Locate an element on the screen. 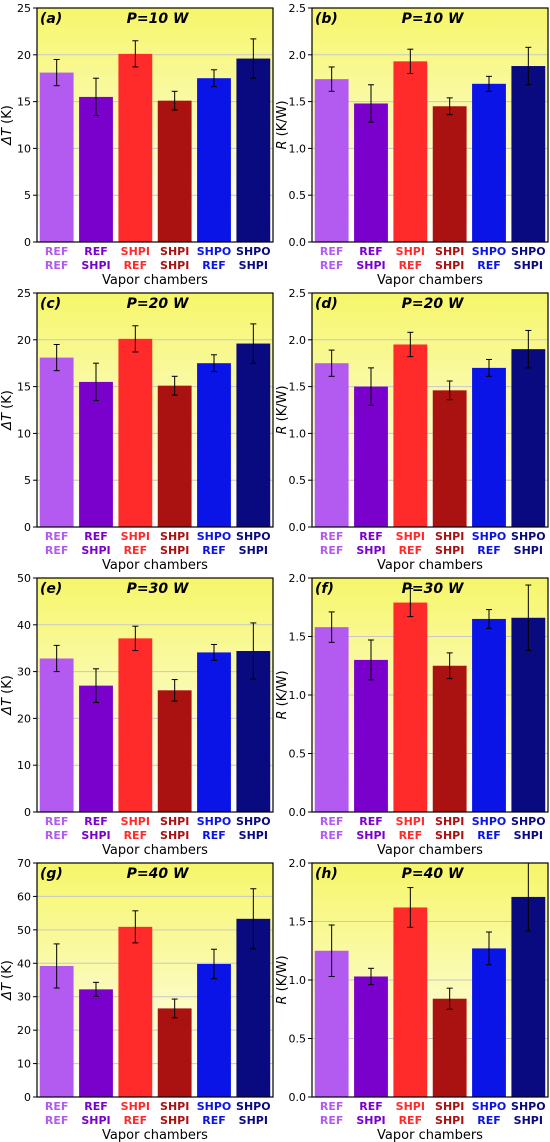 The width and height of the screenshot is (550, 1142). plot-background is located at coordinates (430, 125).